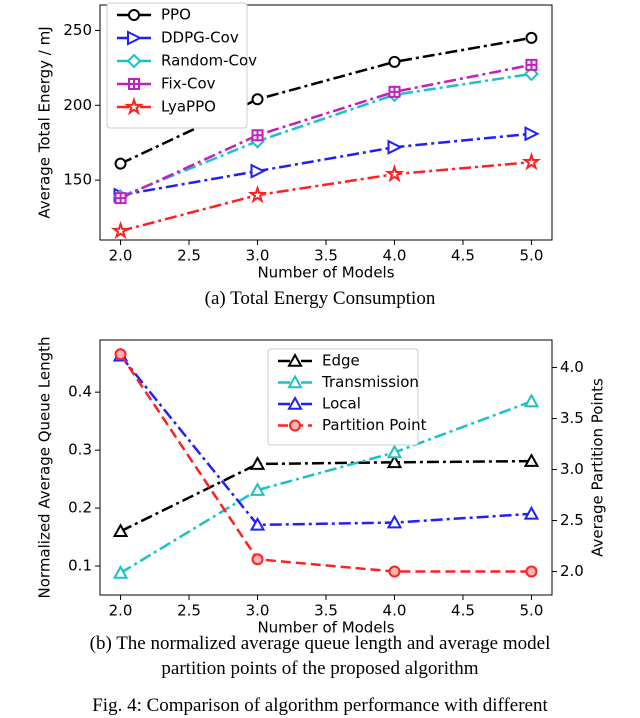 The image size is (640, 718). I want to click on legend-label: DDPG-Cov, so click(200, 38).